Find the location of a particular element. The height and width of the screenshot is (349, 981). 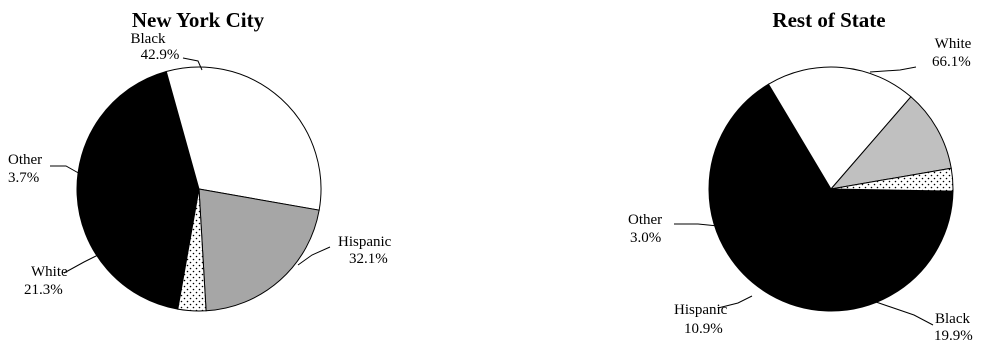

slice-value: 19.9% is located at coordinates (953, 336).